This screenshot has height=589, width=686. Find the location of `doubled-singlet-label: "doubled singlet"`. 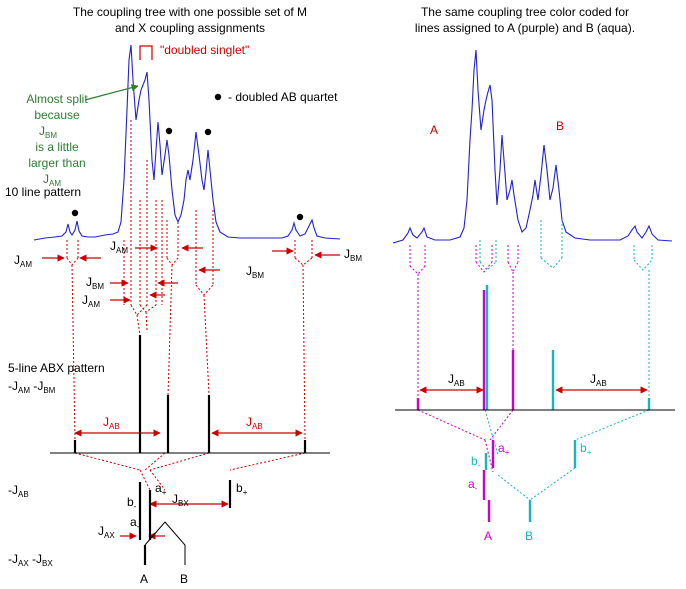

doubled-singlet-label: "doubled singlet" is located at coordinates (204, 50).